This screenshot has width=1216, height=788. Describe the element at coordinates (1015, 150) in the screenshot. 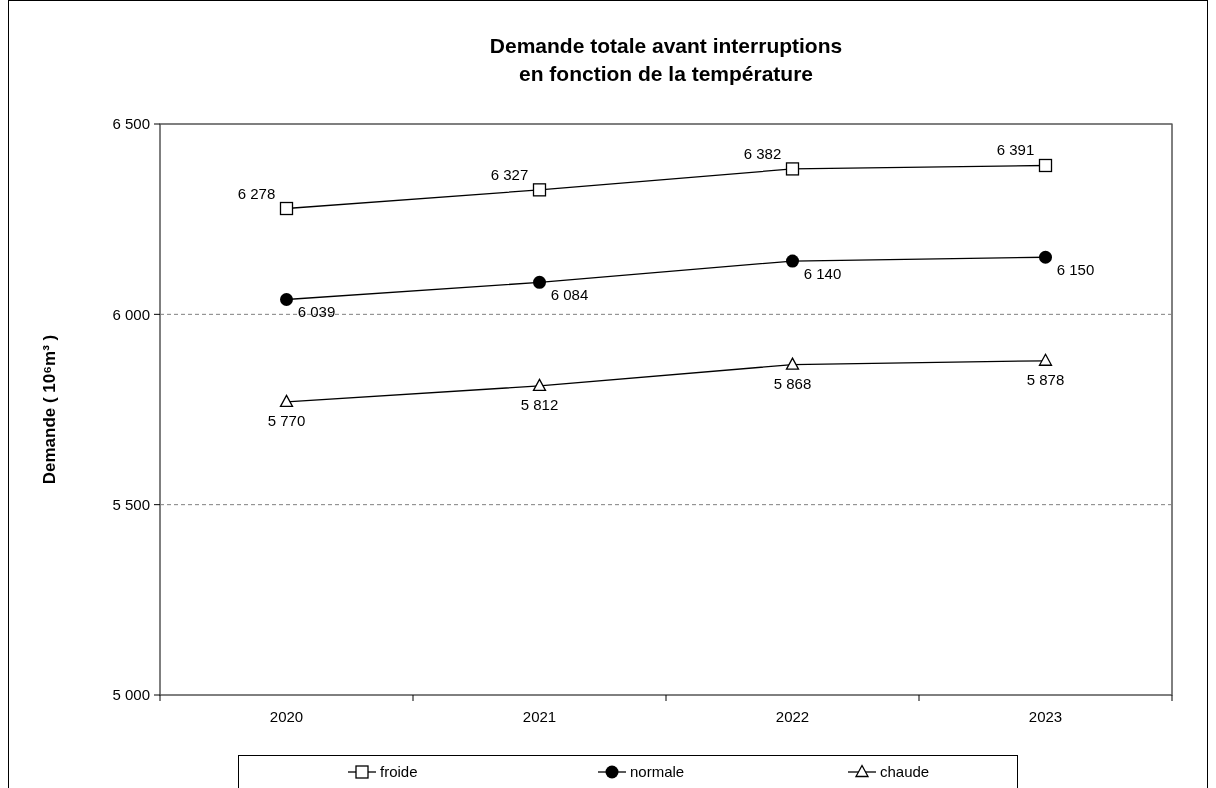

I see `data-label: 6 391` at that location.